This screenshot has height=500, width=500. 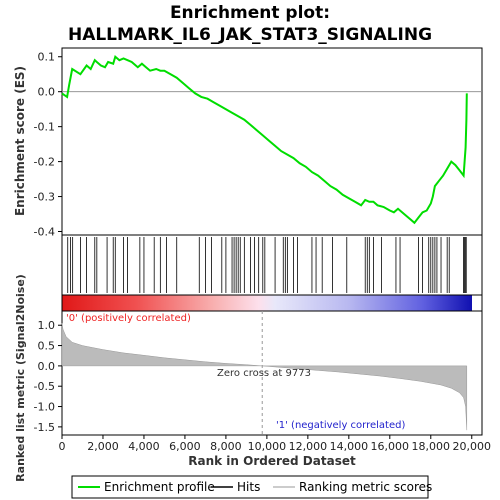 I want to click on hit-lines, so click(x=267, y=265).